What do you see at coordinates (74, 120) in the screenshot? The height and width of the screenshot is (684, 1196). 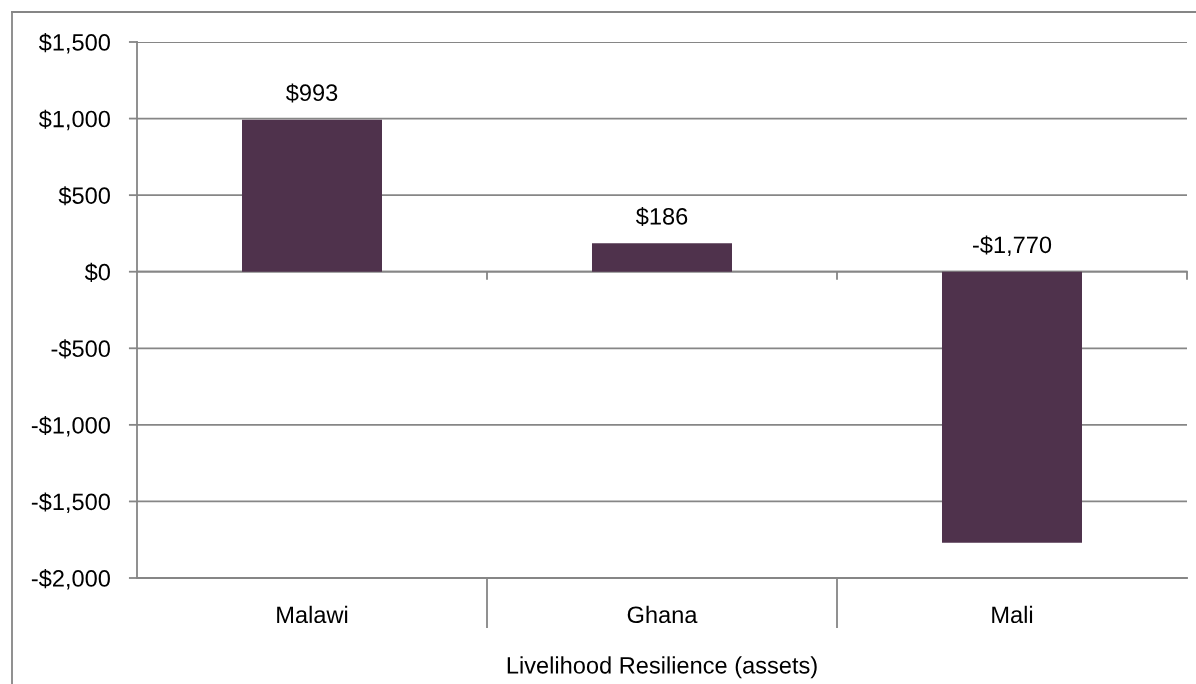 I see `y-tick-label: $1,000` at bounding box center [74, 120].